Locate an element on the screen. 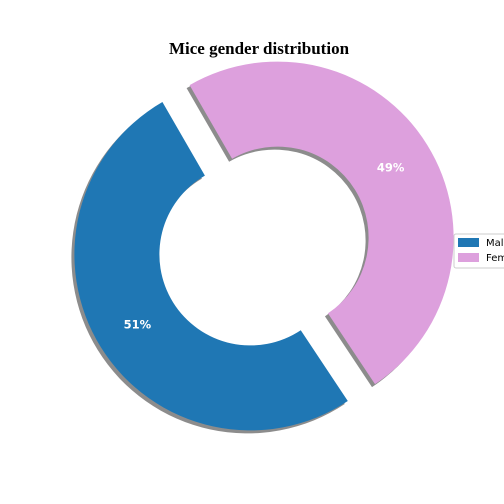 The image size is (504, 504). slice-label-male: 51% is located at coordinates (138, 325).